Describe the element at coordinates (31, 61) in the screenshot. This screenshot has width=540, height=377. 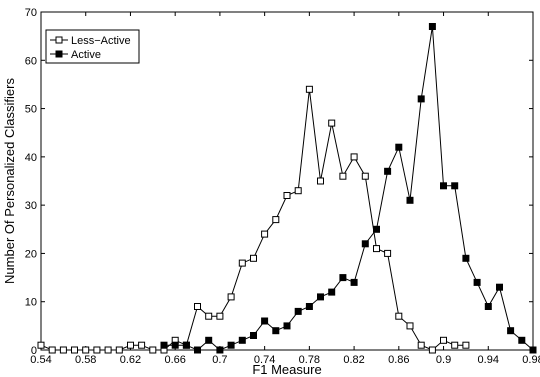
I see `y-tick-label: 60` at that location.